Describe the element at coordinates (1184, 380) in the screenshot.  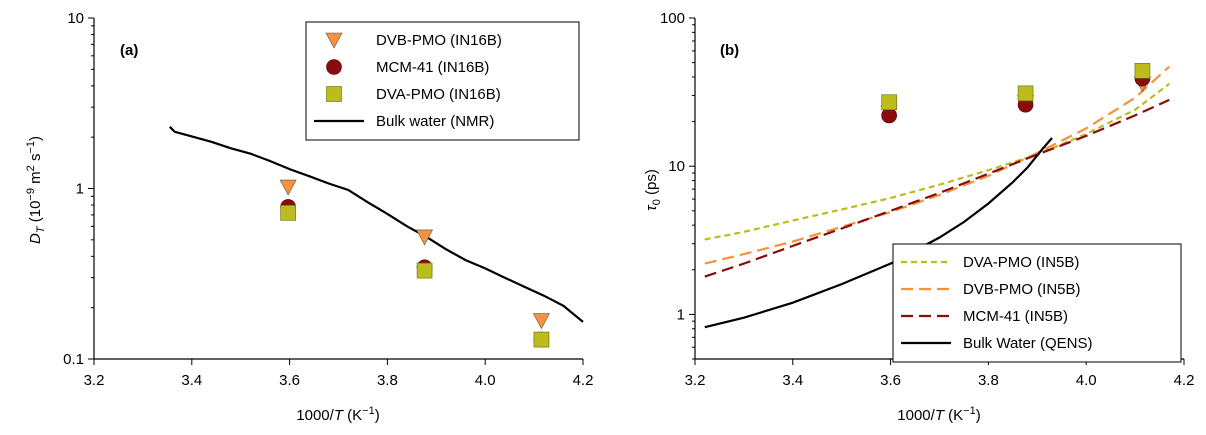
I see `x-tick-label-b-5: 4.2` at that location.